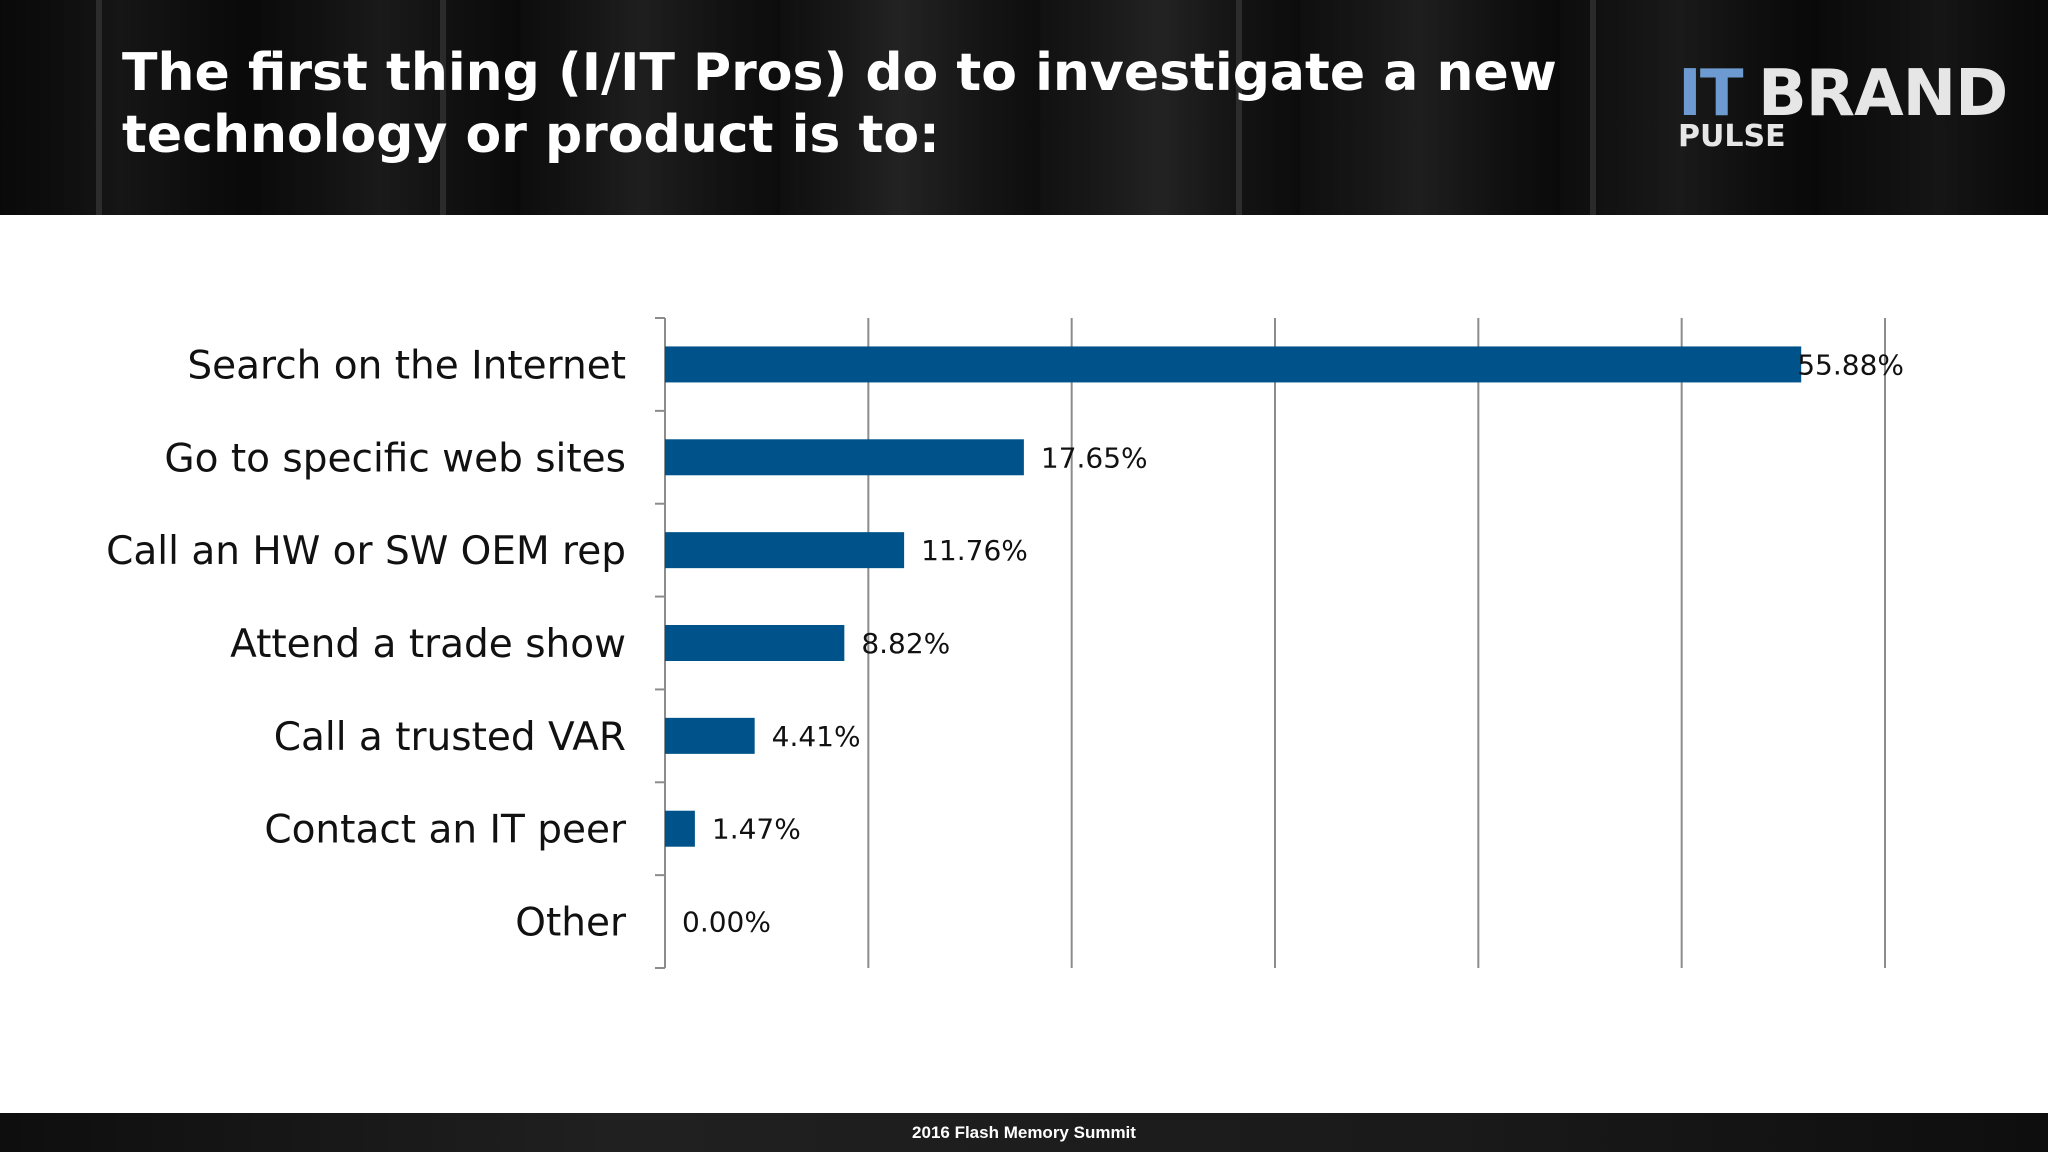  Describe the element at coordinates (1883, 94) in the screenshot. I see `logo-brand: BRAND` at that location.